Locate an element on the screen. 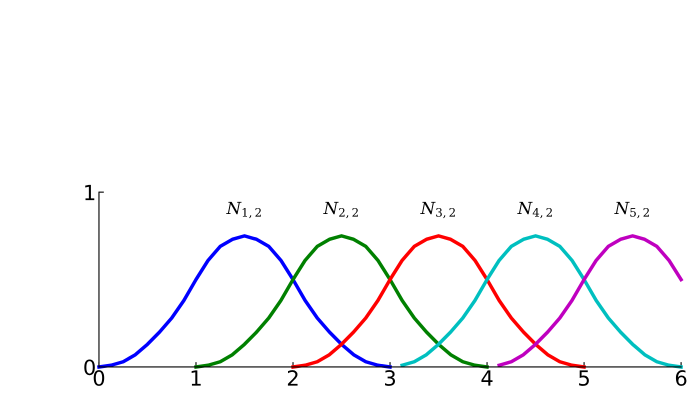 Image resolution: width=695 pixels, height=397 pixels. x-tick-label: 4 is located at coordinates (487, 378).